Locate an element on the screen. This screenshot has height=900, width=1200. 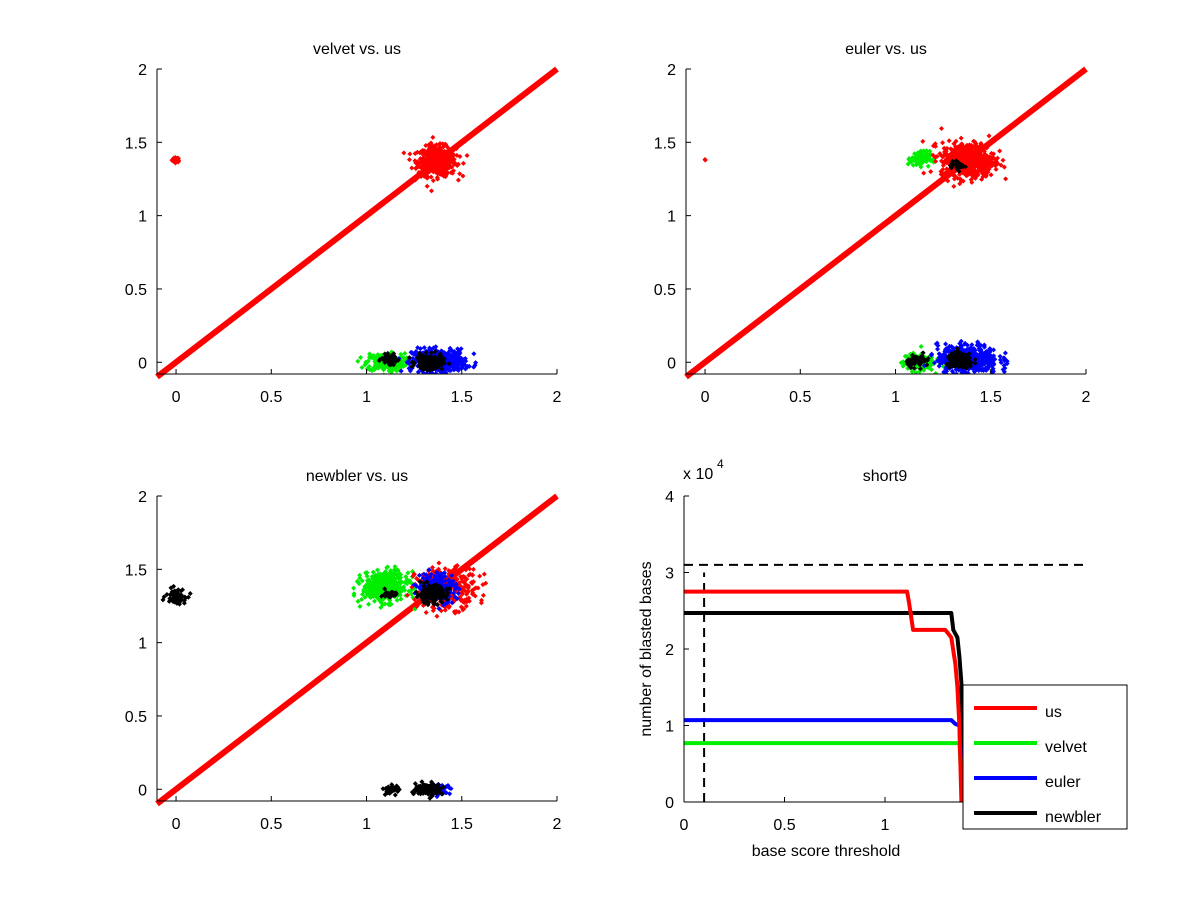
y-multiplier-label: x 10 is located at coordinates (698, 474).